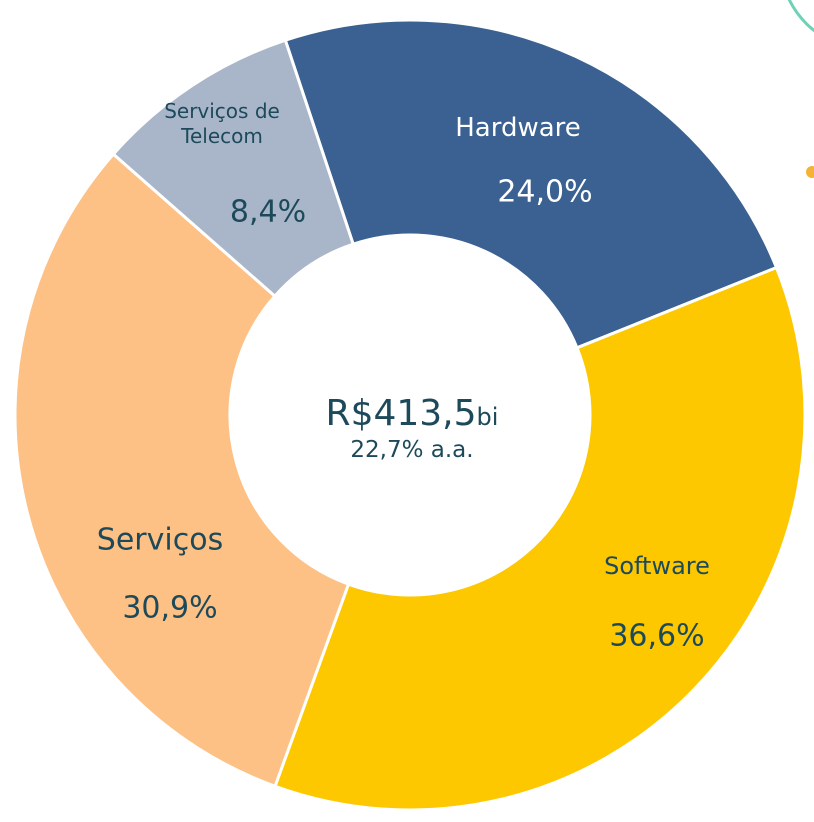 The image size is (814, 822). Describe the element at coordinates (268, 212) in the screenshot. I see `slice-value: 8,4%` at that location.